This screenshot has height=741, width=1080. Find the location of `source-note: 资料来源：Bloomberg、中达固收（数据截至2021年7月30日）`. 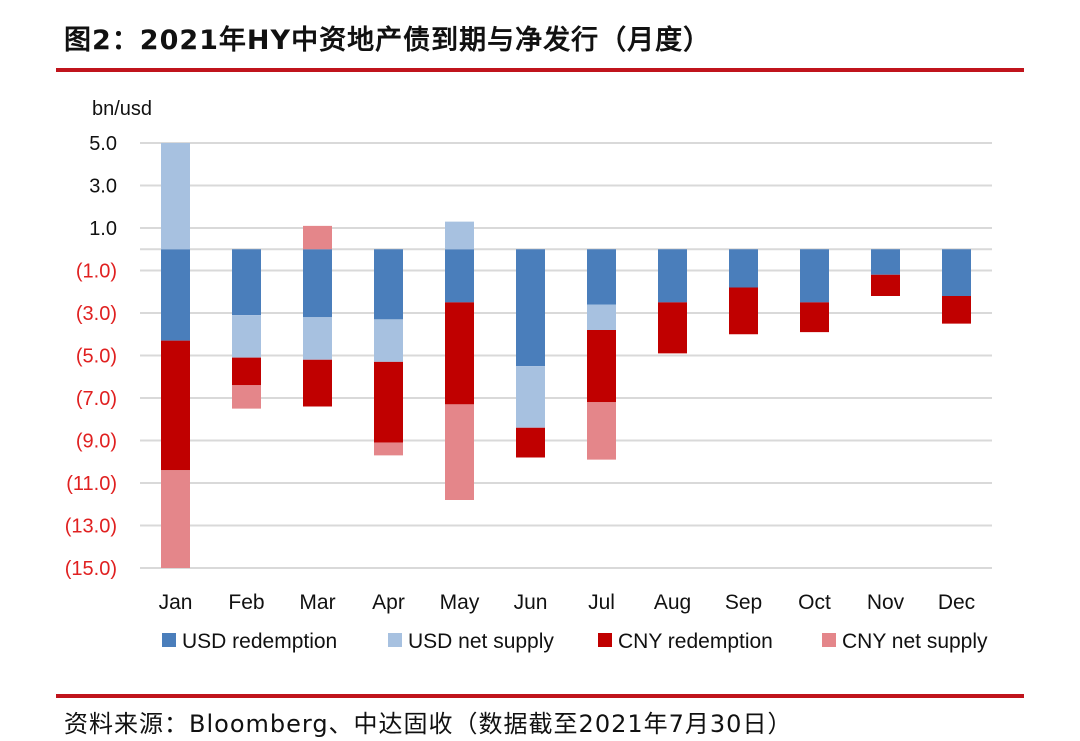

source-note: 资料来源：Bloomberg、中达固收（数据截至2021年7月30日） is located at coordinates (428, 724).